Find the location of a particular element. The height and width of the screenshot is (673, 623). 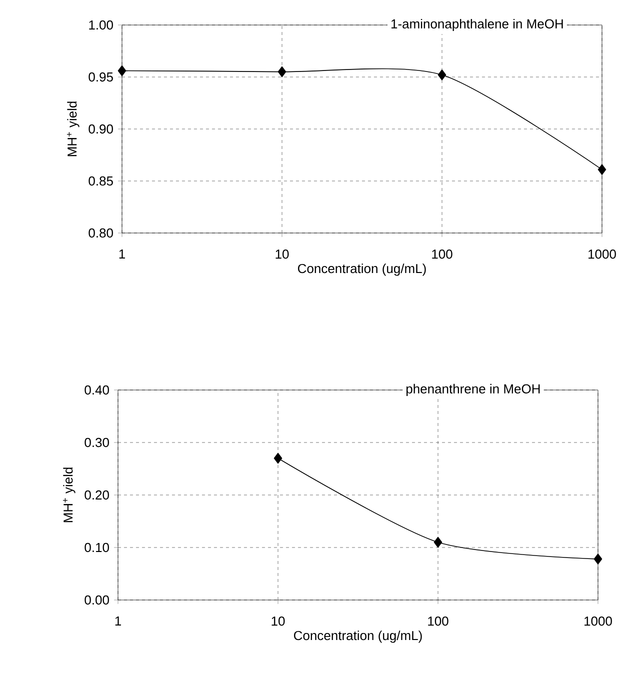

y-tick-label: 0.20 is located at coordinates (96, 495).